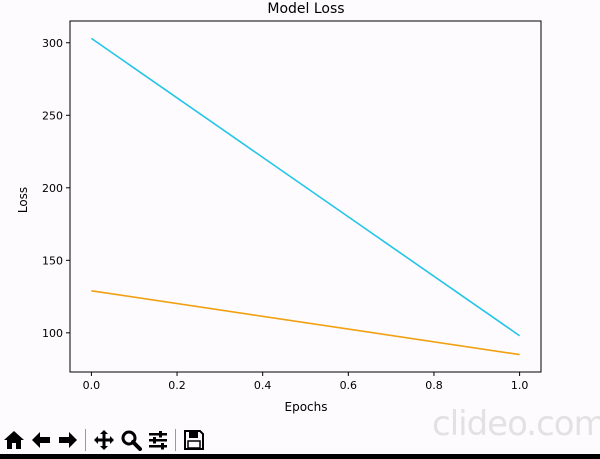 This screenshot has height=459, width=600. Describe the element at coordinates (300, 456) in the screenshot. I see `bottom-edge-bar` at that location.